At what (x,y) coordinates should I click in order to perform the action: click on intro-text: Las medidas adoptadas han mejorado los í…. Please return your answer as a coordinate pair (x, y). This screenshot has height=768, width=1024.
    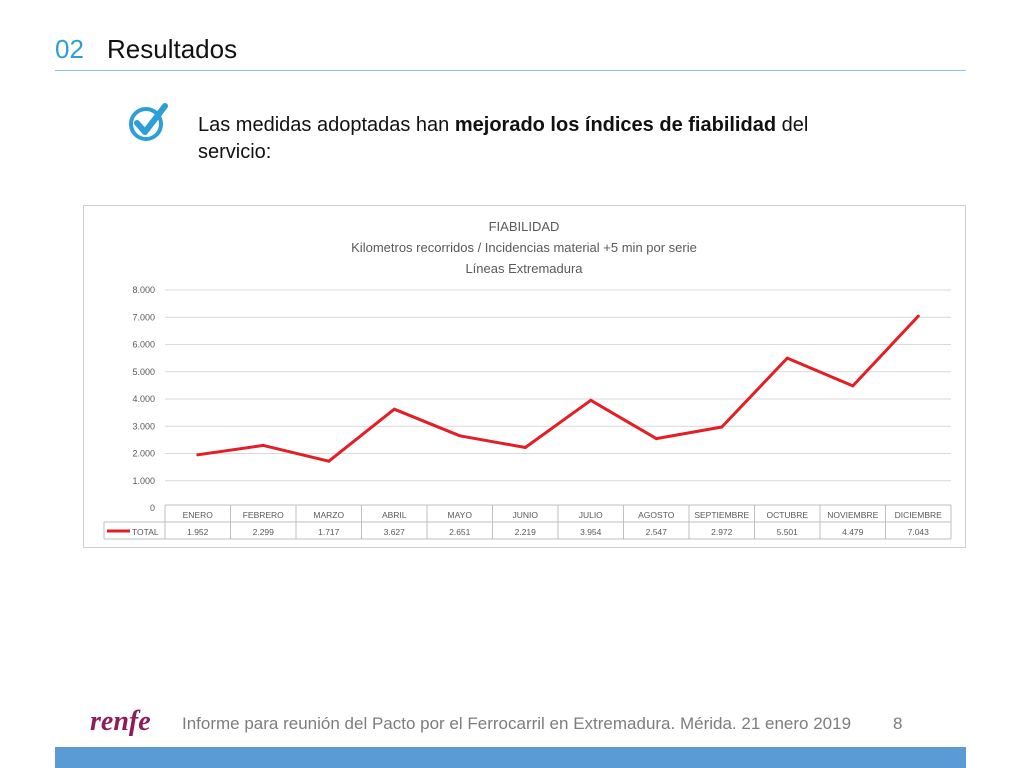
    Looking at the image, I should click on (528, 139).